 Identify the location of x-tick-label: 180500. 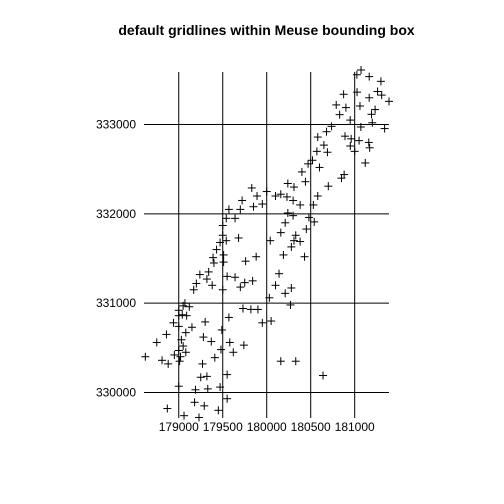
(311, 427).